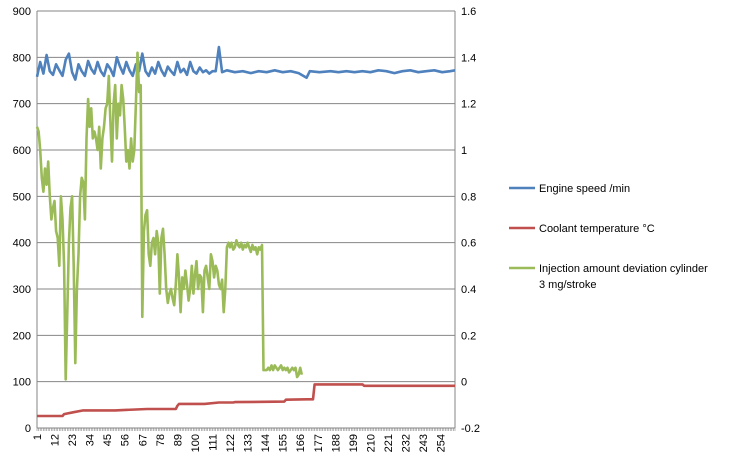 This screenshot has height=465, width=750. Describe the element at coordinates (213, 442) in the screenshot. I see `x-tick-label: 111` at that location.